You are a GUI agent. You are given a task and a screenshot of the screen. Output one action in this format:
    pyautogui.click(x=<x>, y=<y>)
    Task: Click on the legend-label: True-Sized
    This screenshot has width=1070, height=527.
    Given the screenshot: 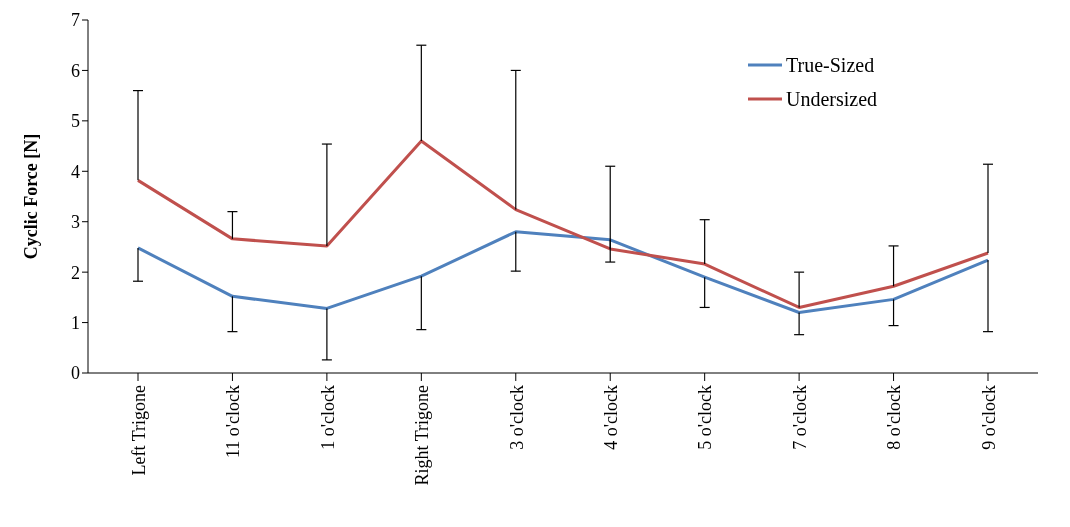 What is the action you would take?
    pyautogui.click(x=830, y=65)
    